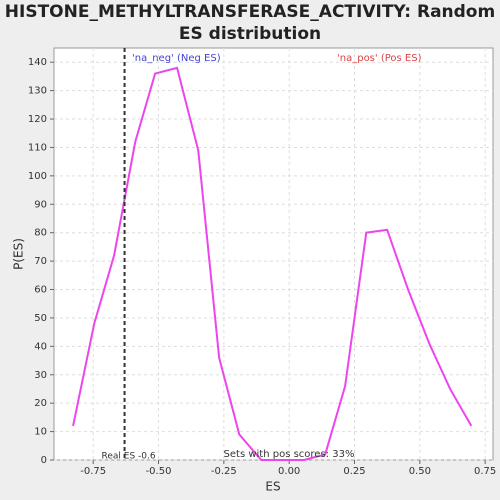  Describe the element at coordinates (354, 471) in the screenshot. I see `x-tick-label: 0.25` at that location.